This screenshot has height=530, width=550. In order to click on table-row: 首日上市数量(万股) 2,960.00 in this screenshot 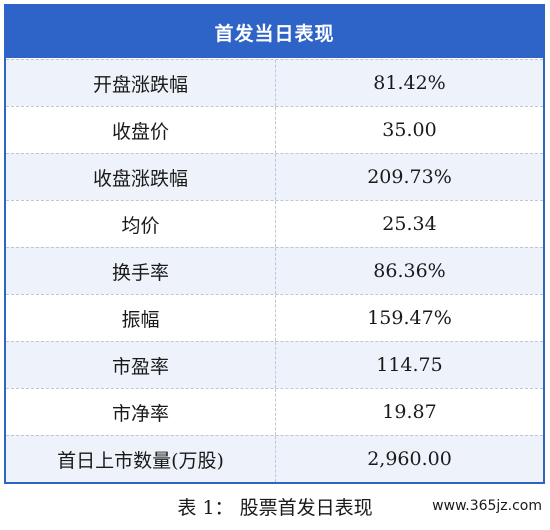, I will do `click(274, 458)`.